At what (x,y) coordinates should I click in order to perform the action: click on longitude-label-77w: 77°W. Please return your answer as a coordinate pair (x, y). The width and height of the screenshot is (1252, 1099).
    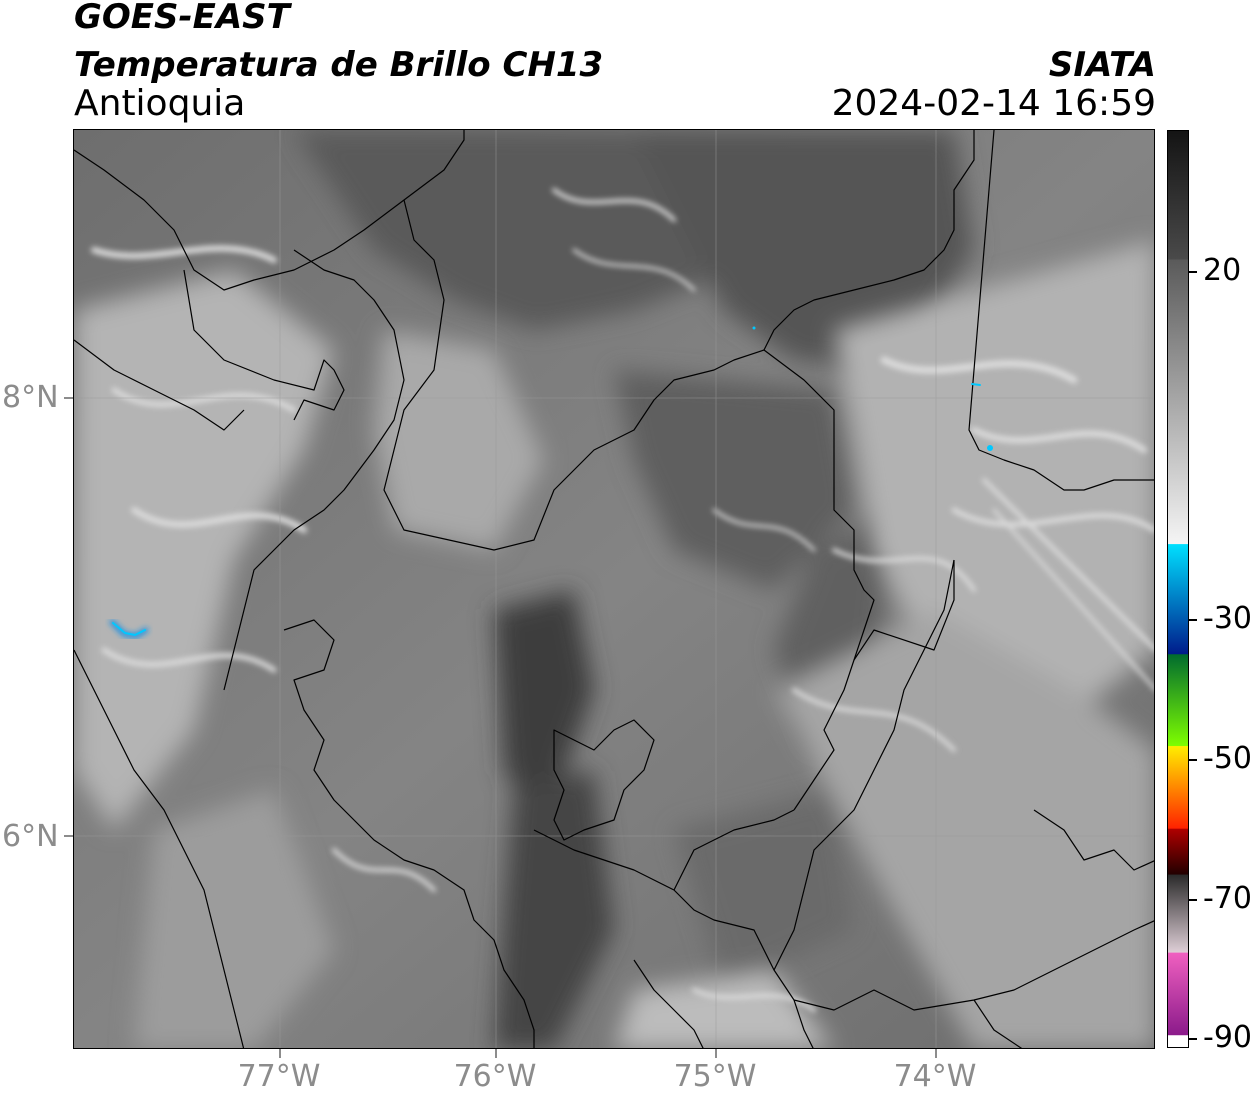
    Looking at the image, I should click on (279, 1076).